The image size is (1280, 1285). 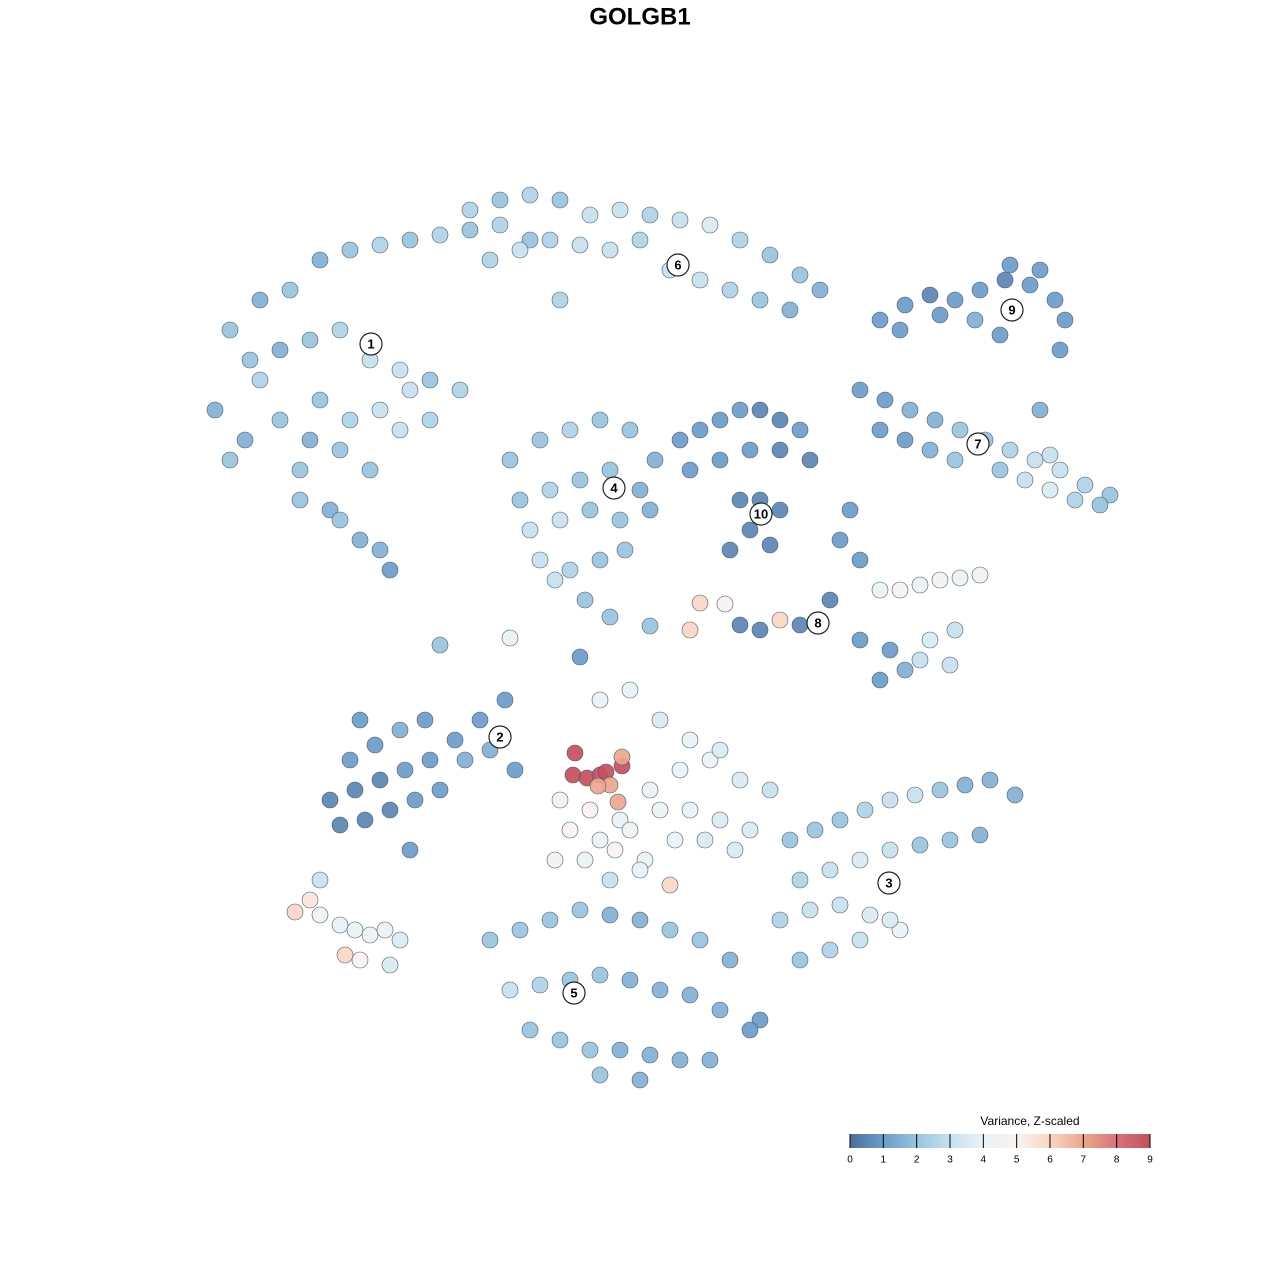 I want to click on cluster-label: 2, so click(x=499, y=736).